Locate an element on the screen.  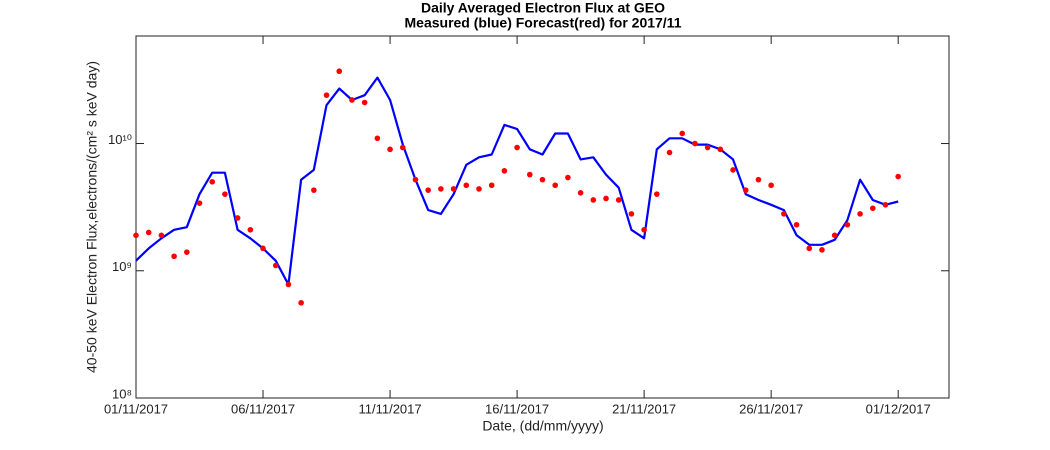
y-tick-label: 10¹⁰ is located at coordinates (120, 139).